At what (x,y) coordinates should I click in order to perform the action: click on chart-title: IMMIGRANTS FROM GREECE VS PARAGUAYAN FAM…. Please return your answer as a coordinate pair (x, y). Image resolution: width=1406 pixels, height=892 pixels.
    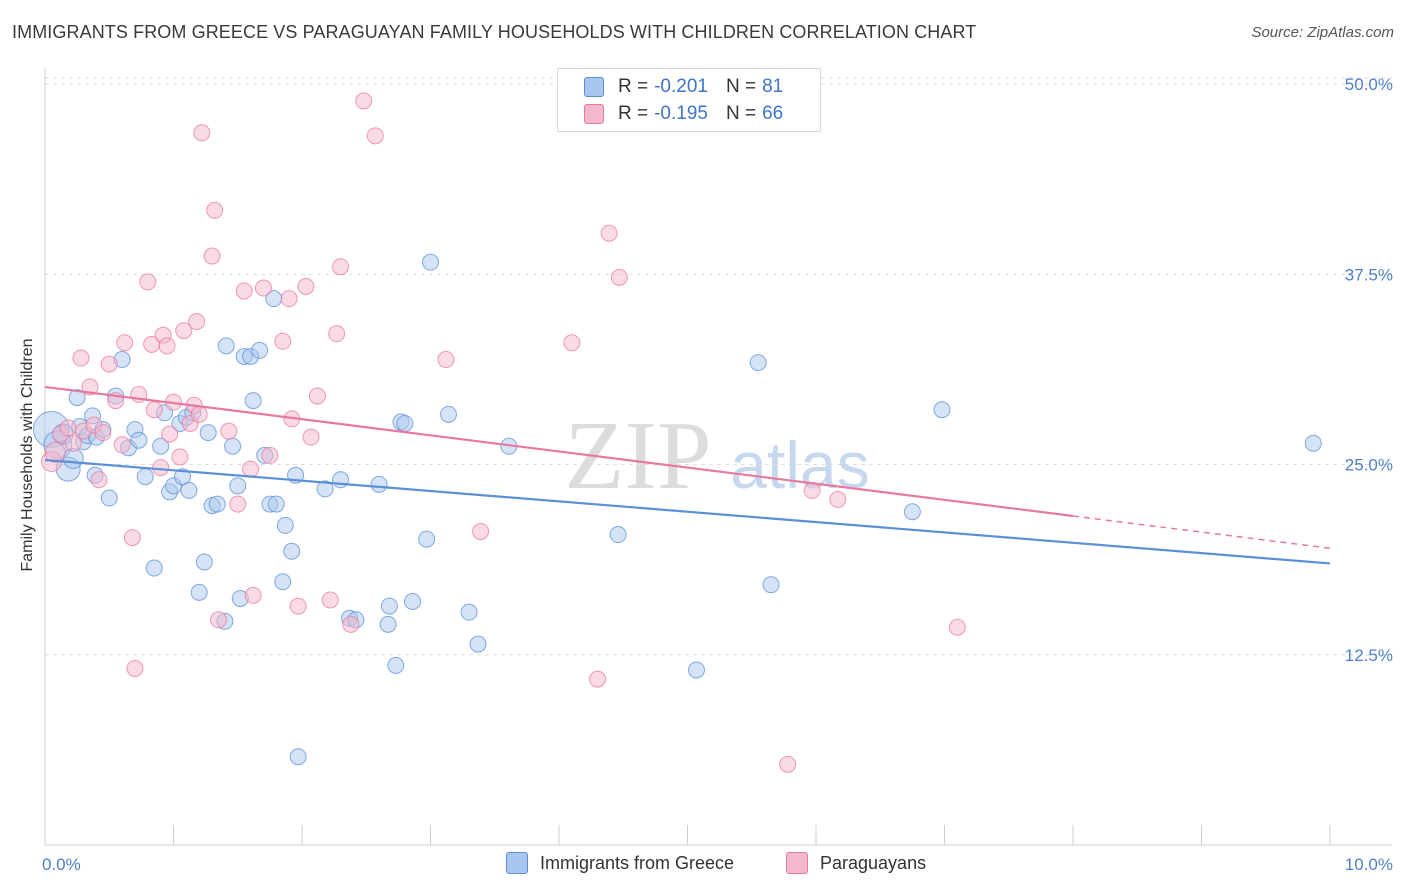
    Looking at the image, I should click on (494, 32).